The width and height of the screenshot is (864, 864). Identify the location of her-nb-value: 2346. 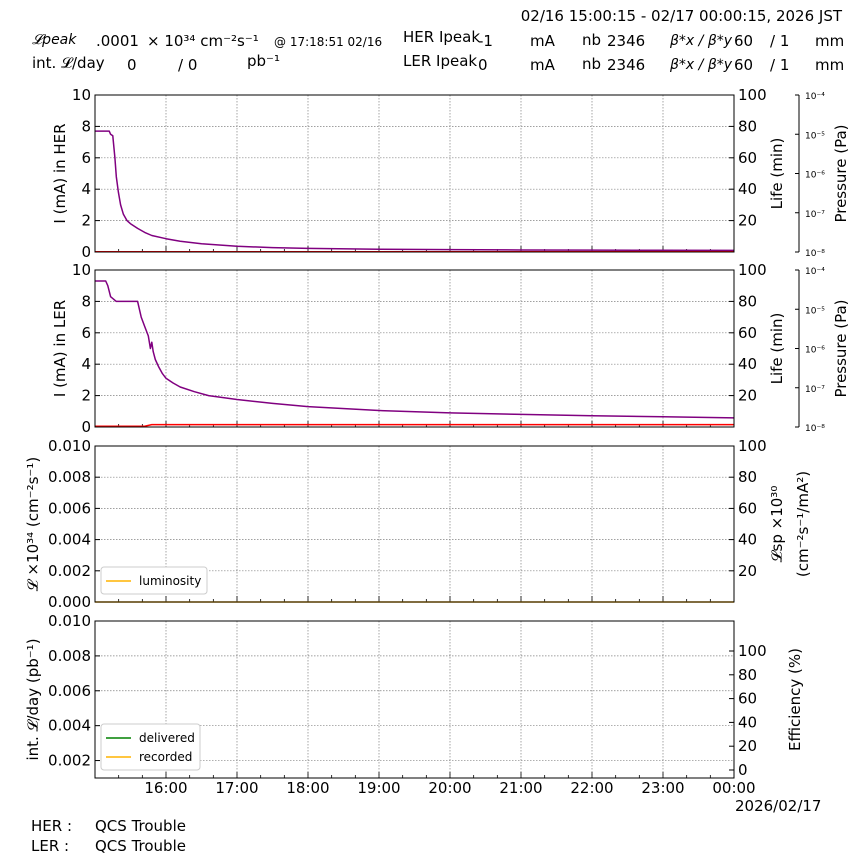
(626, 41).